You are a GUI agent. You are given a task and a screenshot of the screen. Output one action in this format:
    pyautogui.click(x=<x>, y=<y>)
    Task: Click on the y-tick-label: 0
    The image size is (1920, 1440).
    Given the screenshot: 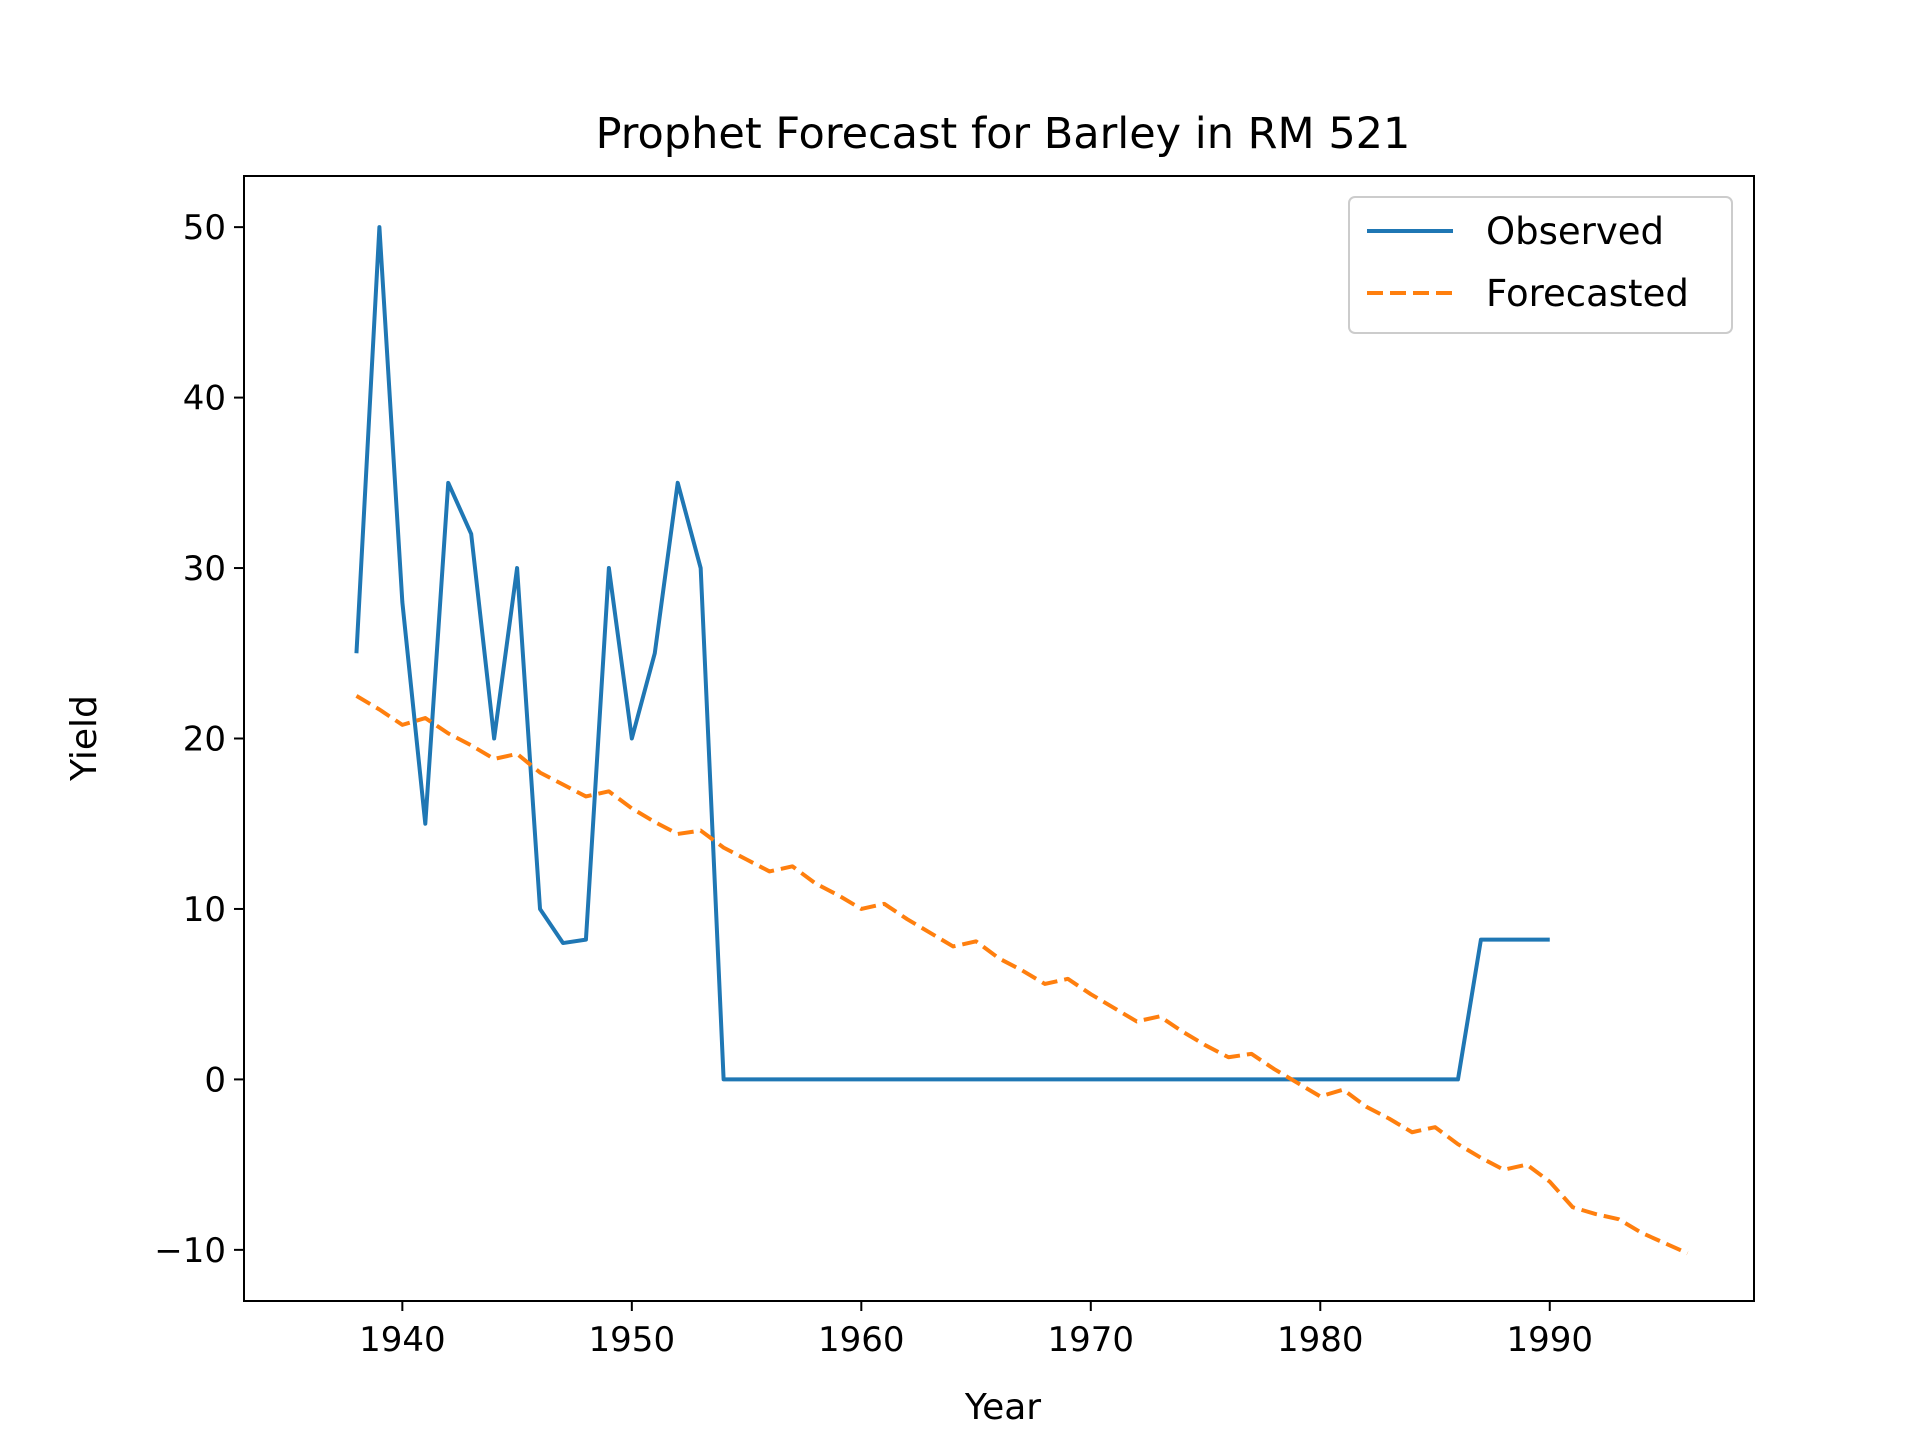 What is the action you would take?
    pyautogui.click(x=215, y=1080)
    